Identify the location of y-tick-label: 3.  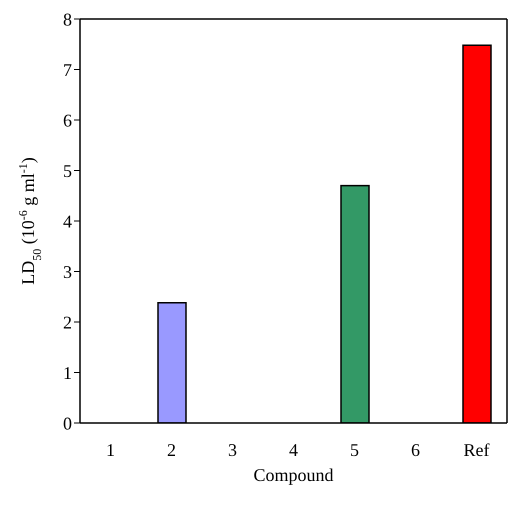
(67, 272).